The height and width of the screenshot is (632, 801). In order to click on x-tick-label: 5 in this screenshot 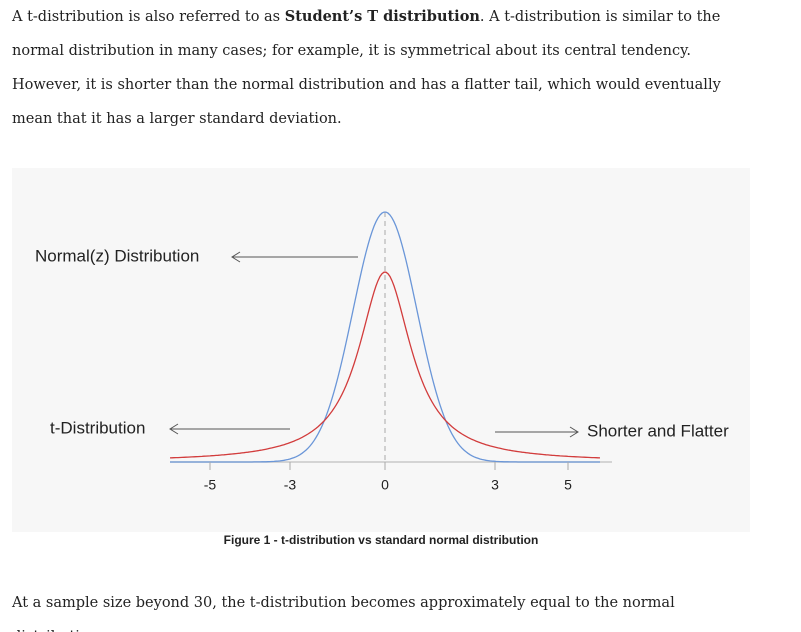, I will do `click(568, 485)`.